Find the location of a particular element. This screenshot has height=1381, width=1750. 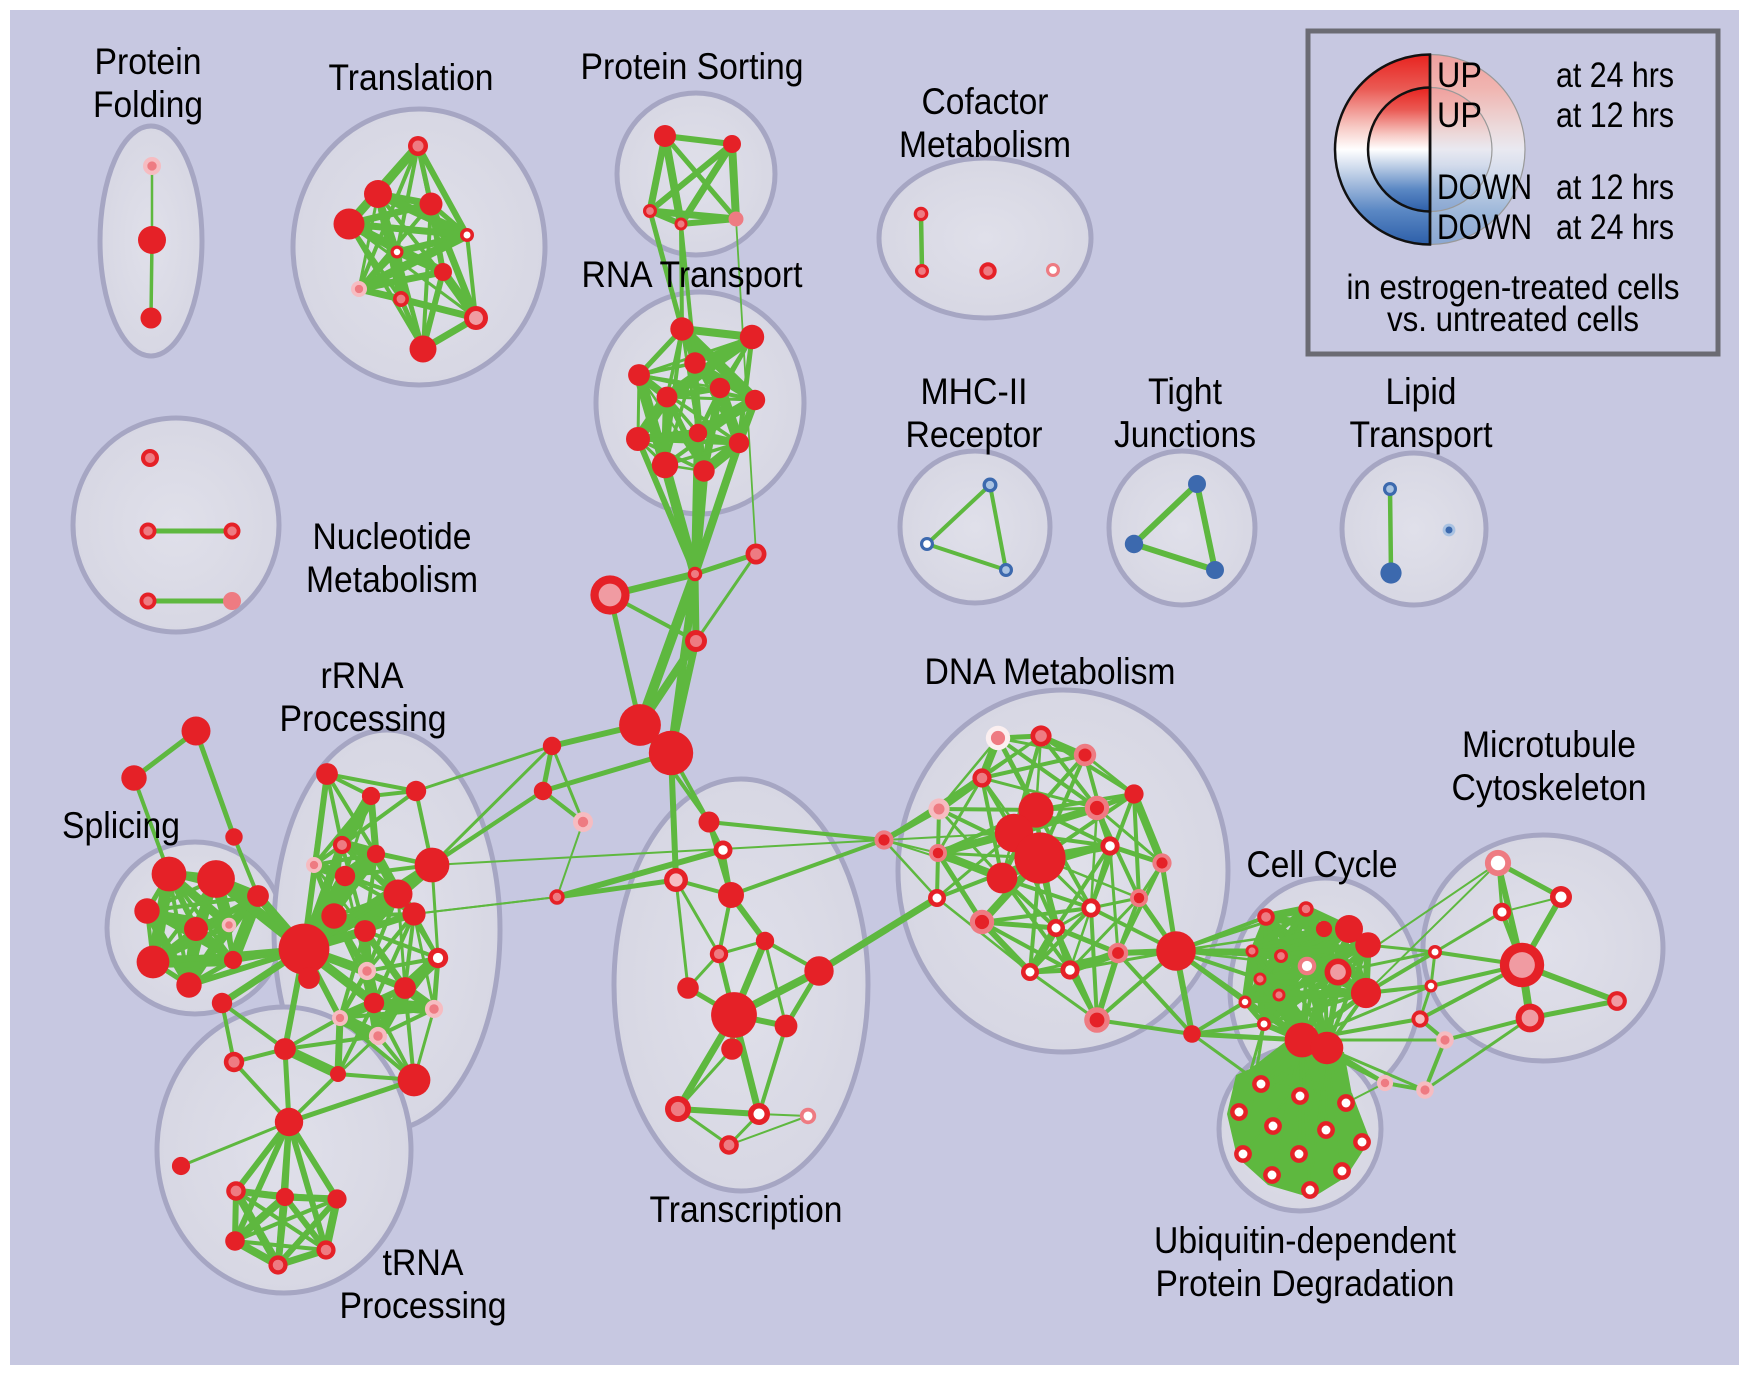

svg-text: Receptor is located at coordinates (974, 434).